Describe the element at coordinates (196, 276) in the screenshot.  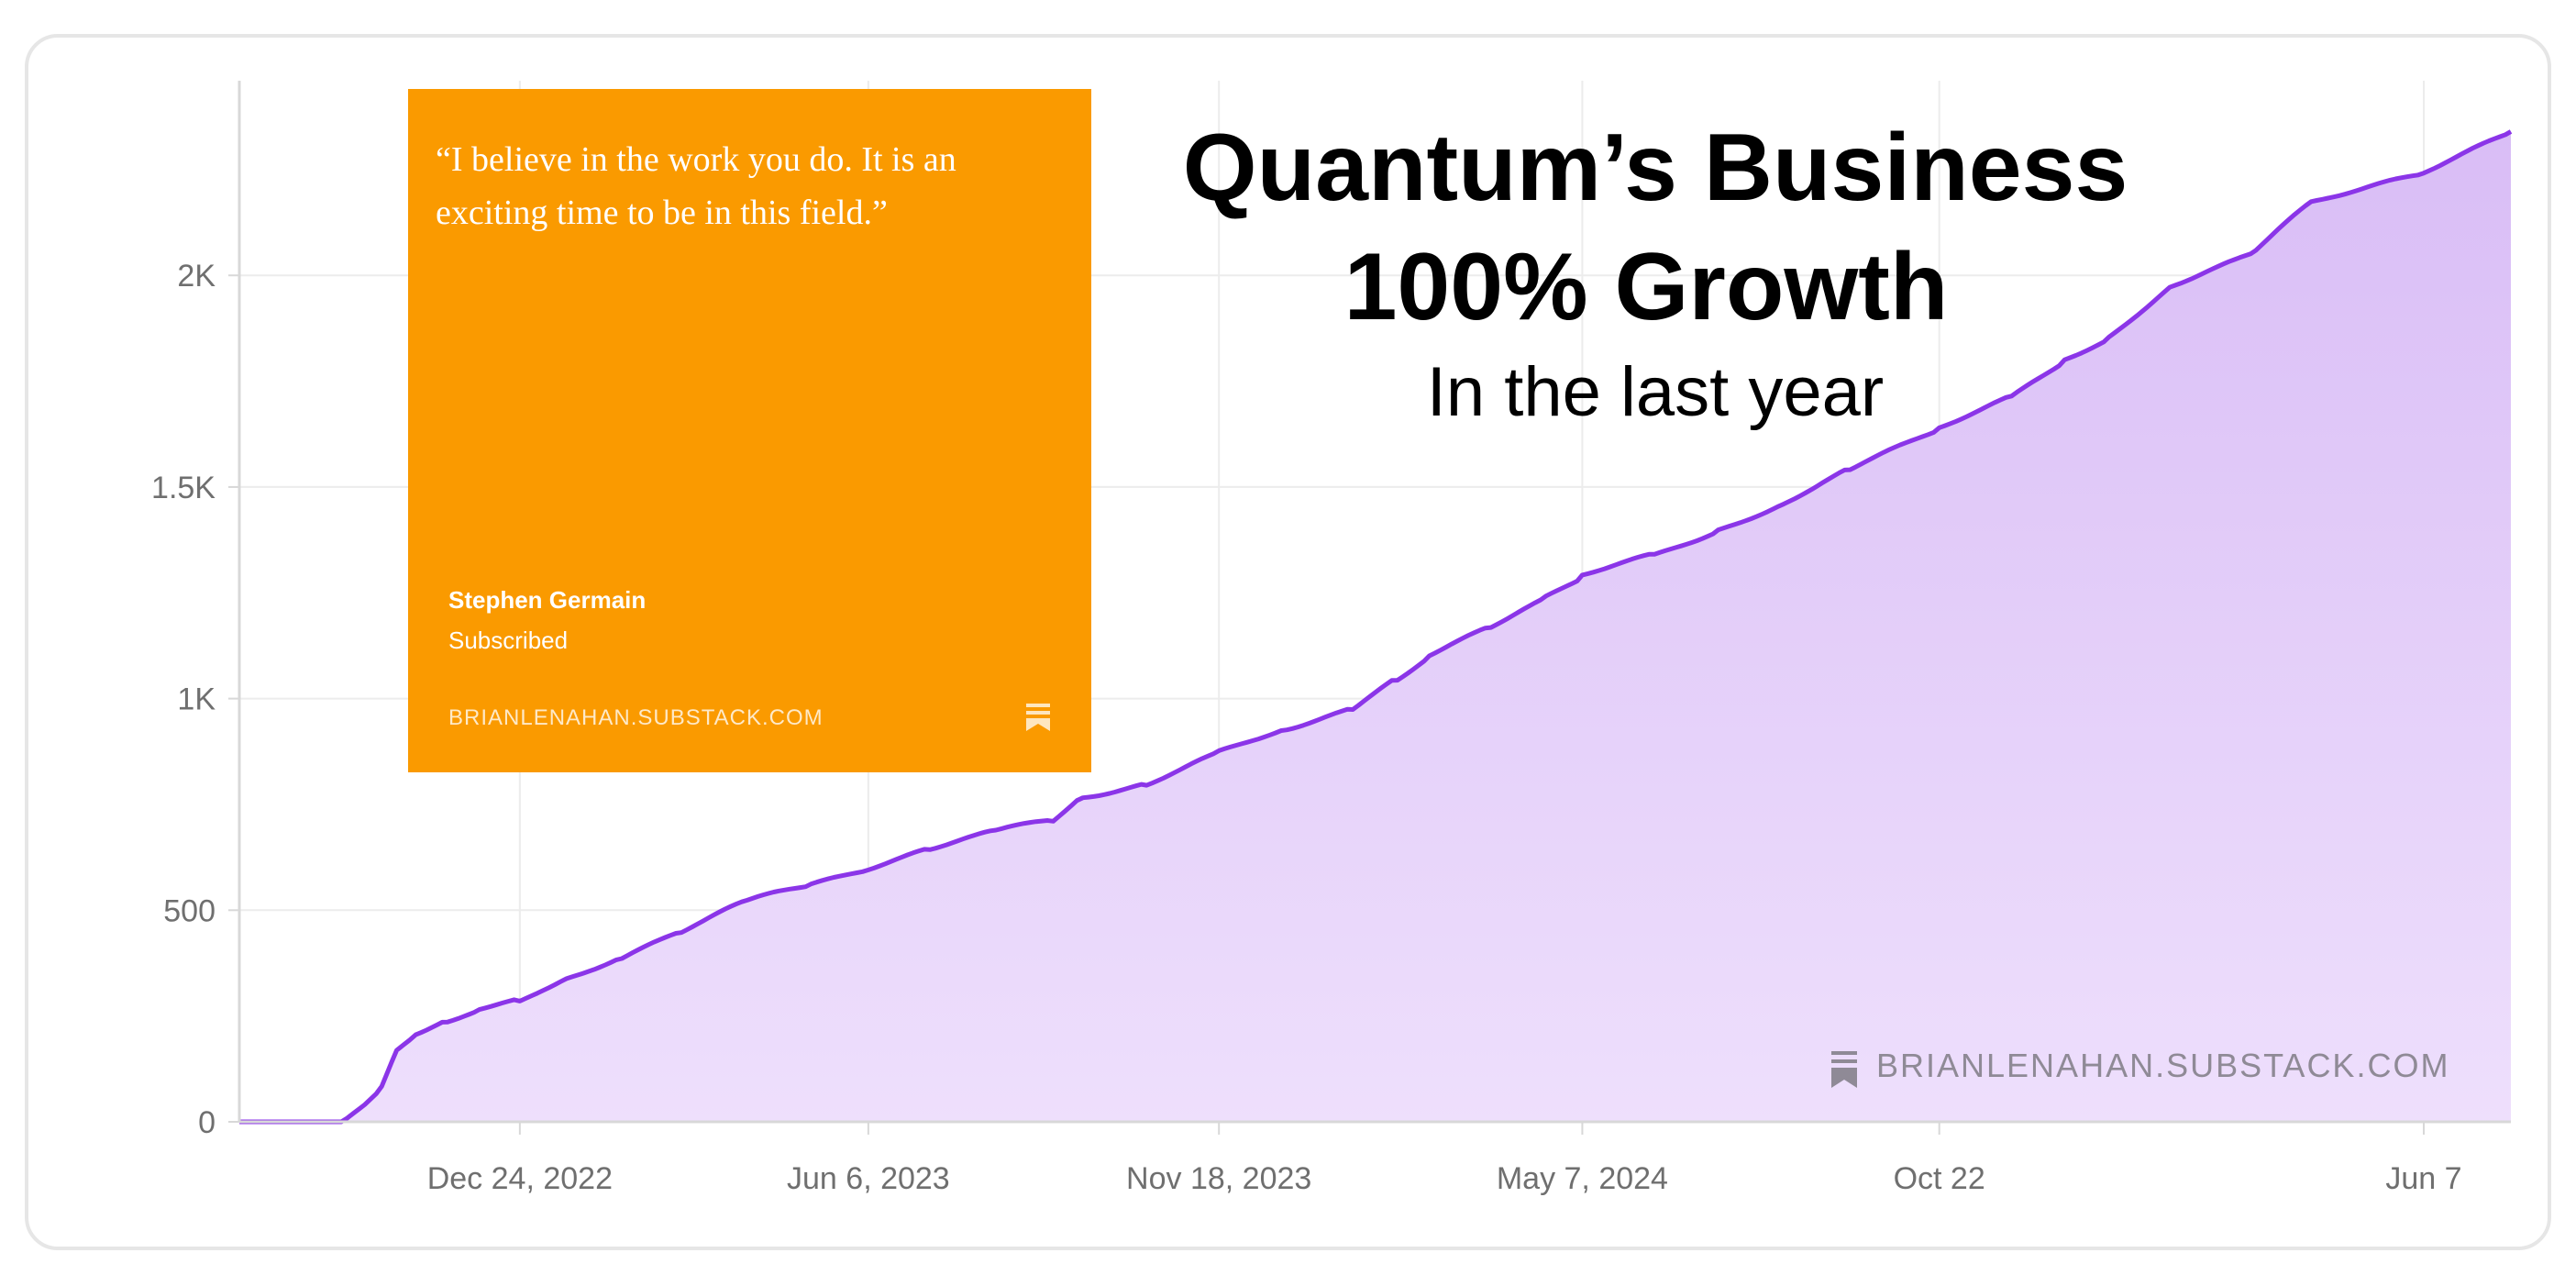
I see `y-tick-label: 2K` at that location.